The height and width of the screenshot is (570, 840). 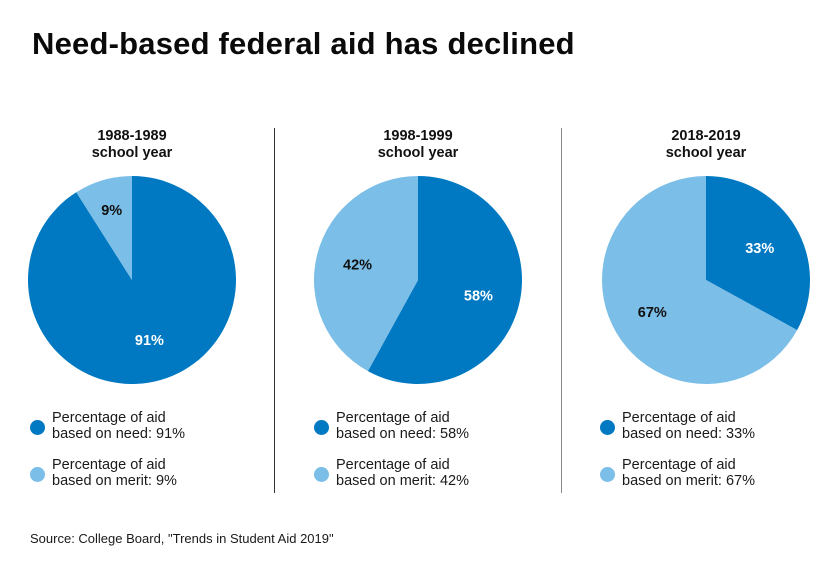 What do you see at coordinates (478, 297) in the screenshot?
I see `slice-label-need: 58%` at bounding box center [478, 297].